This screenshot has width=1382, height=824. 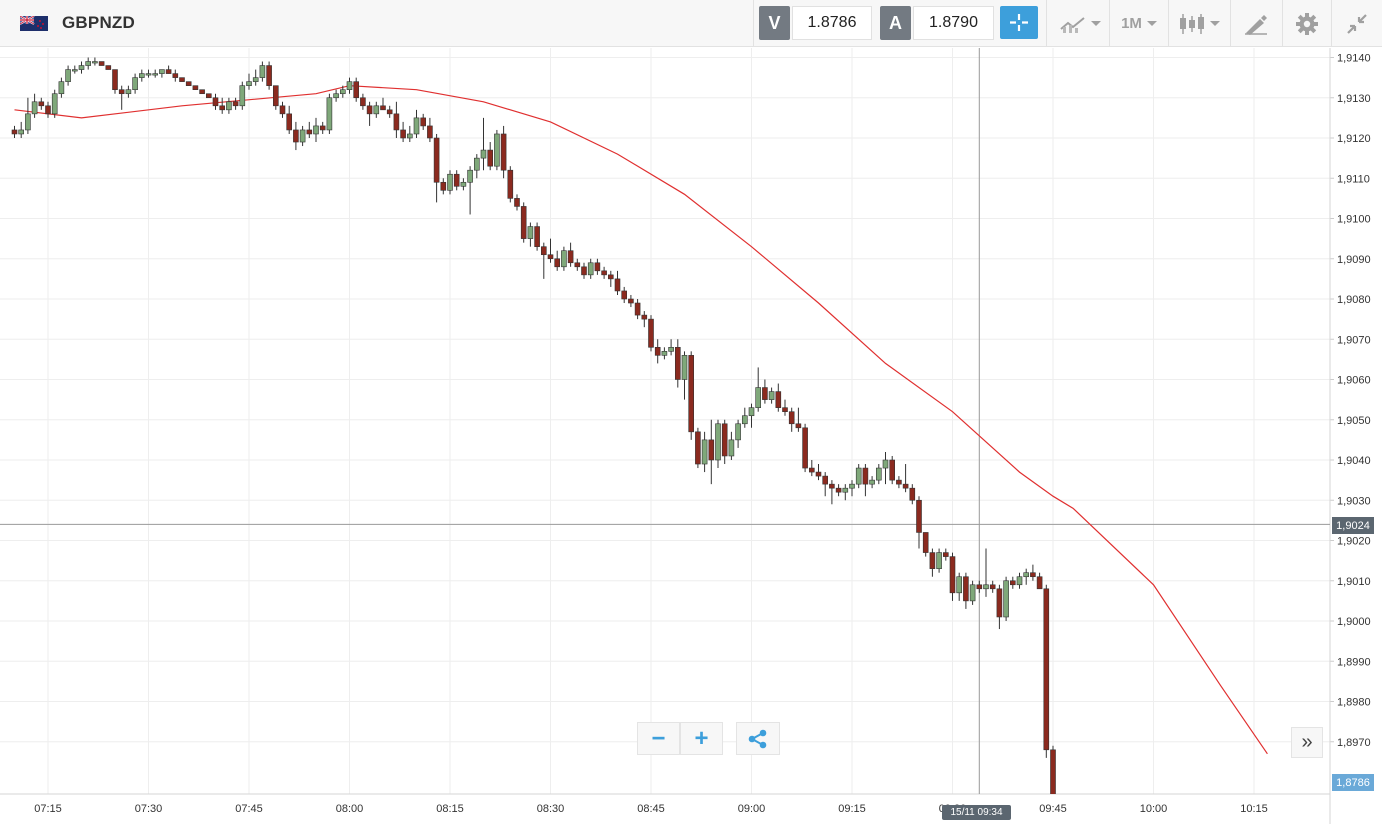 I want to click on expand-panel-button: », so click(x=1307, y=742).